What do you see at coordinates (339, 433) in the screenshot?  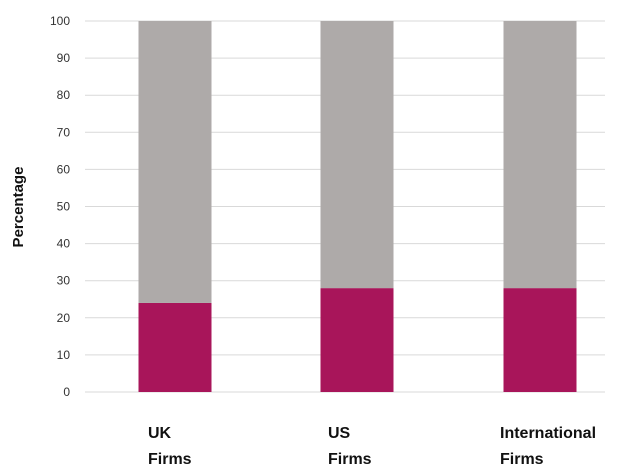 I see `x-category-label: US` at bounding box center [339, 433].